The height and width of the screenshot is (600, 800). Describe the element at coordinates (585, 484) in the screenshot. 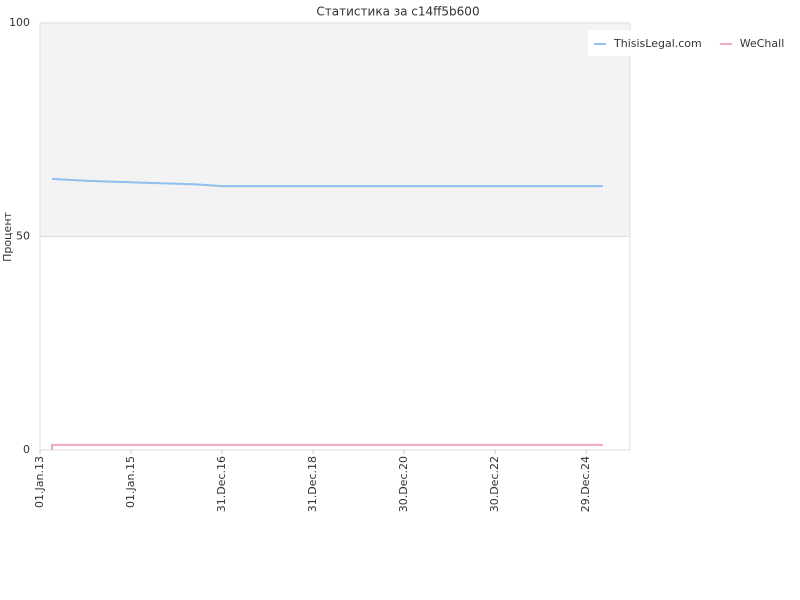

I see `x-tick-label: 29.Dec.24` at that location.